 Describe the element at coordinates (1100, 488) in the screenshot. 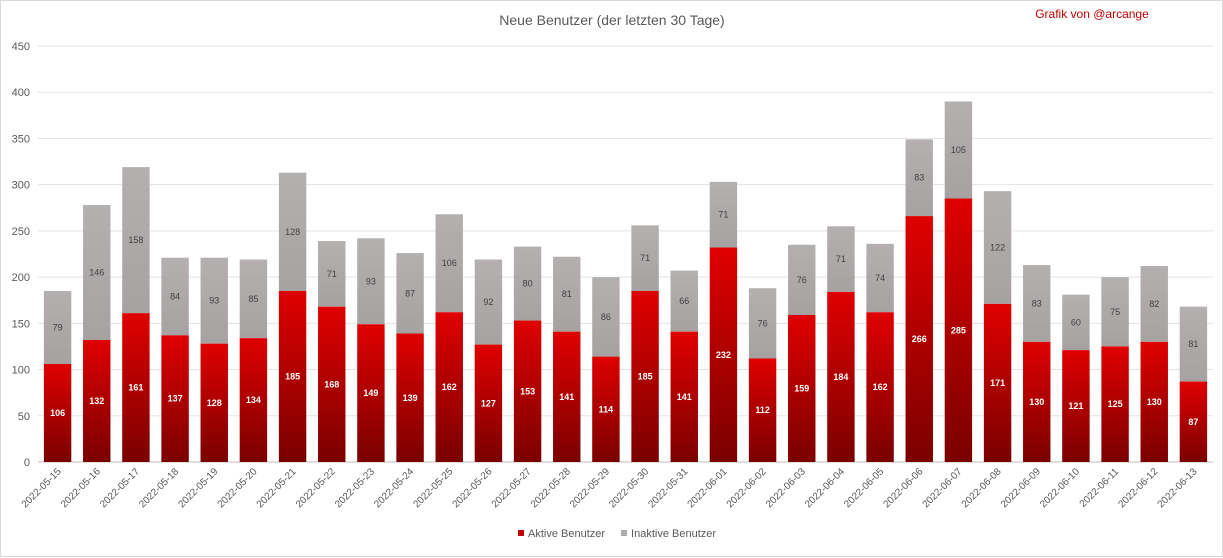

I see `x-tick-label: 2022-06-11` at that location.